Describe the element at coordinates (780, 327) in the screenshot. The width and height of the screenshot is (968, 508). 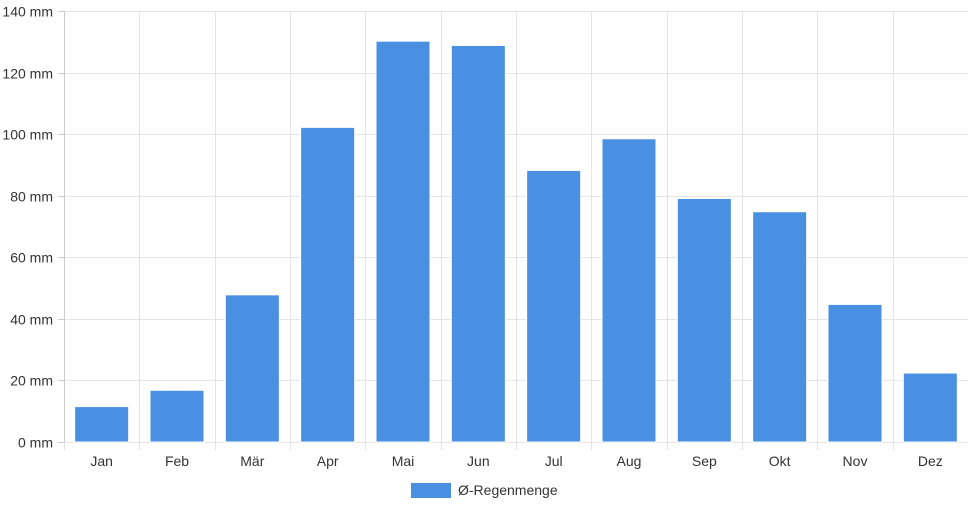
I see `bar-okt` at that location.